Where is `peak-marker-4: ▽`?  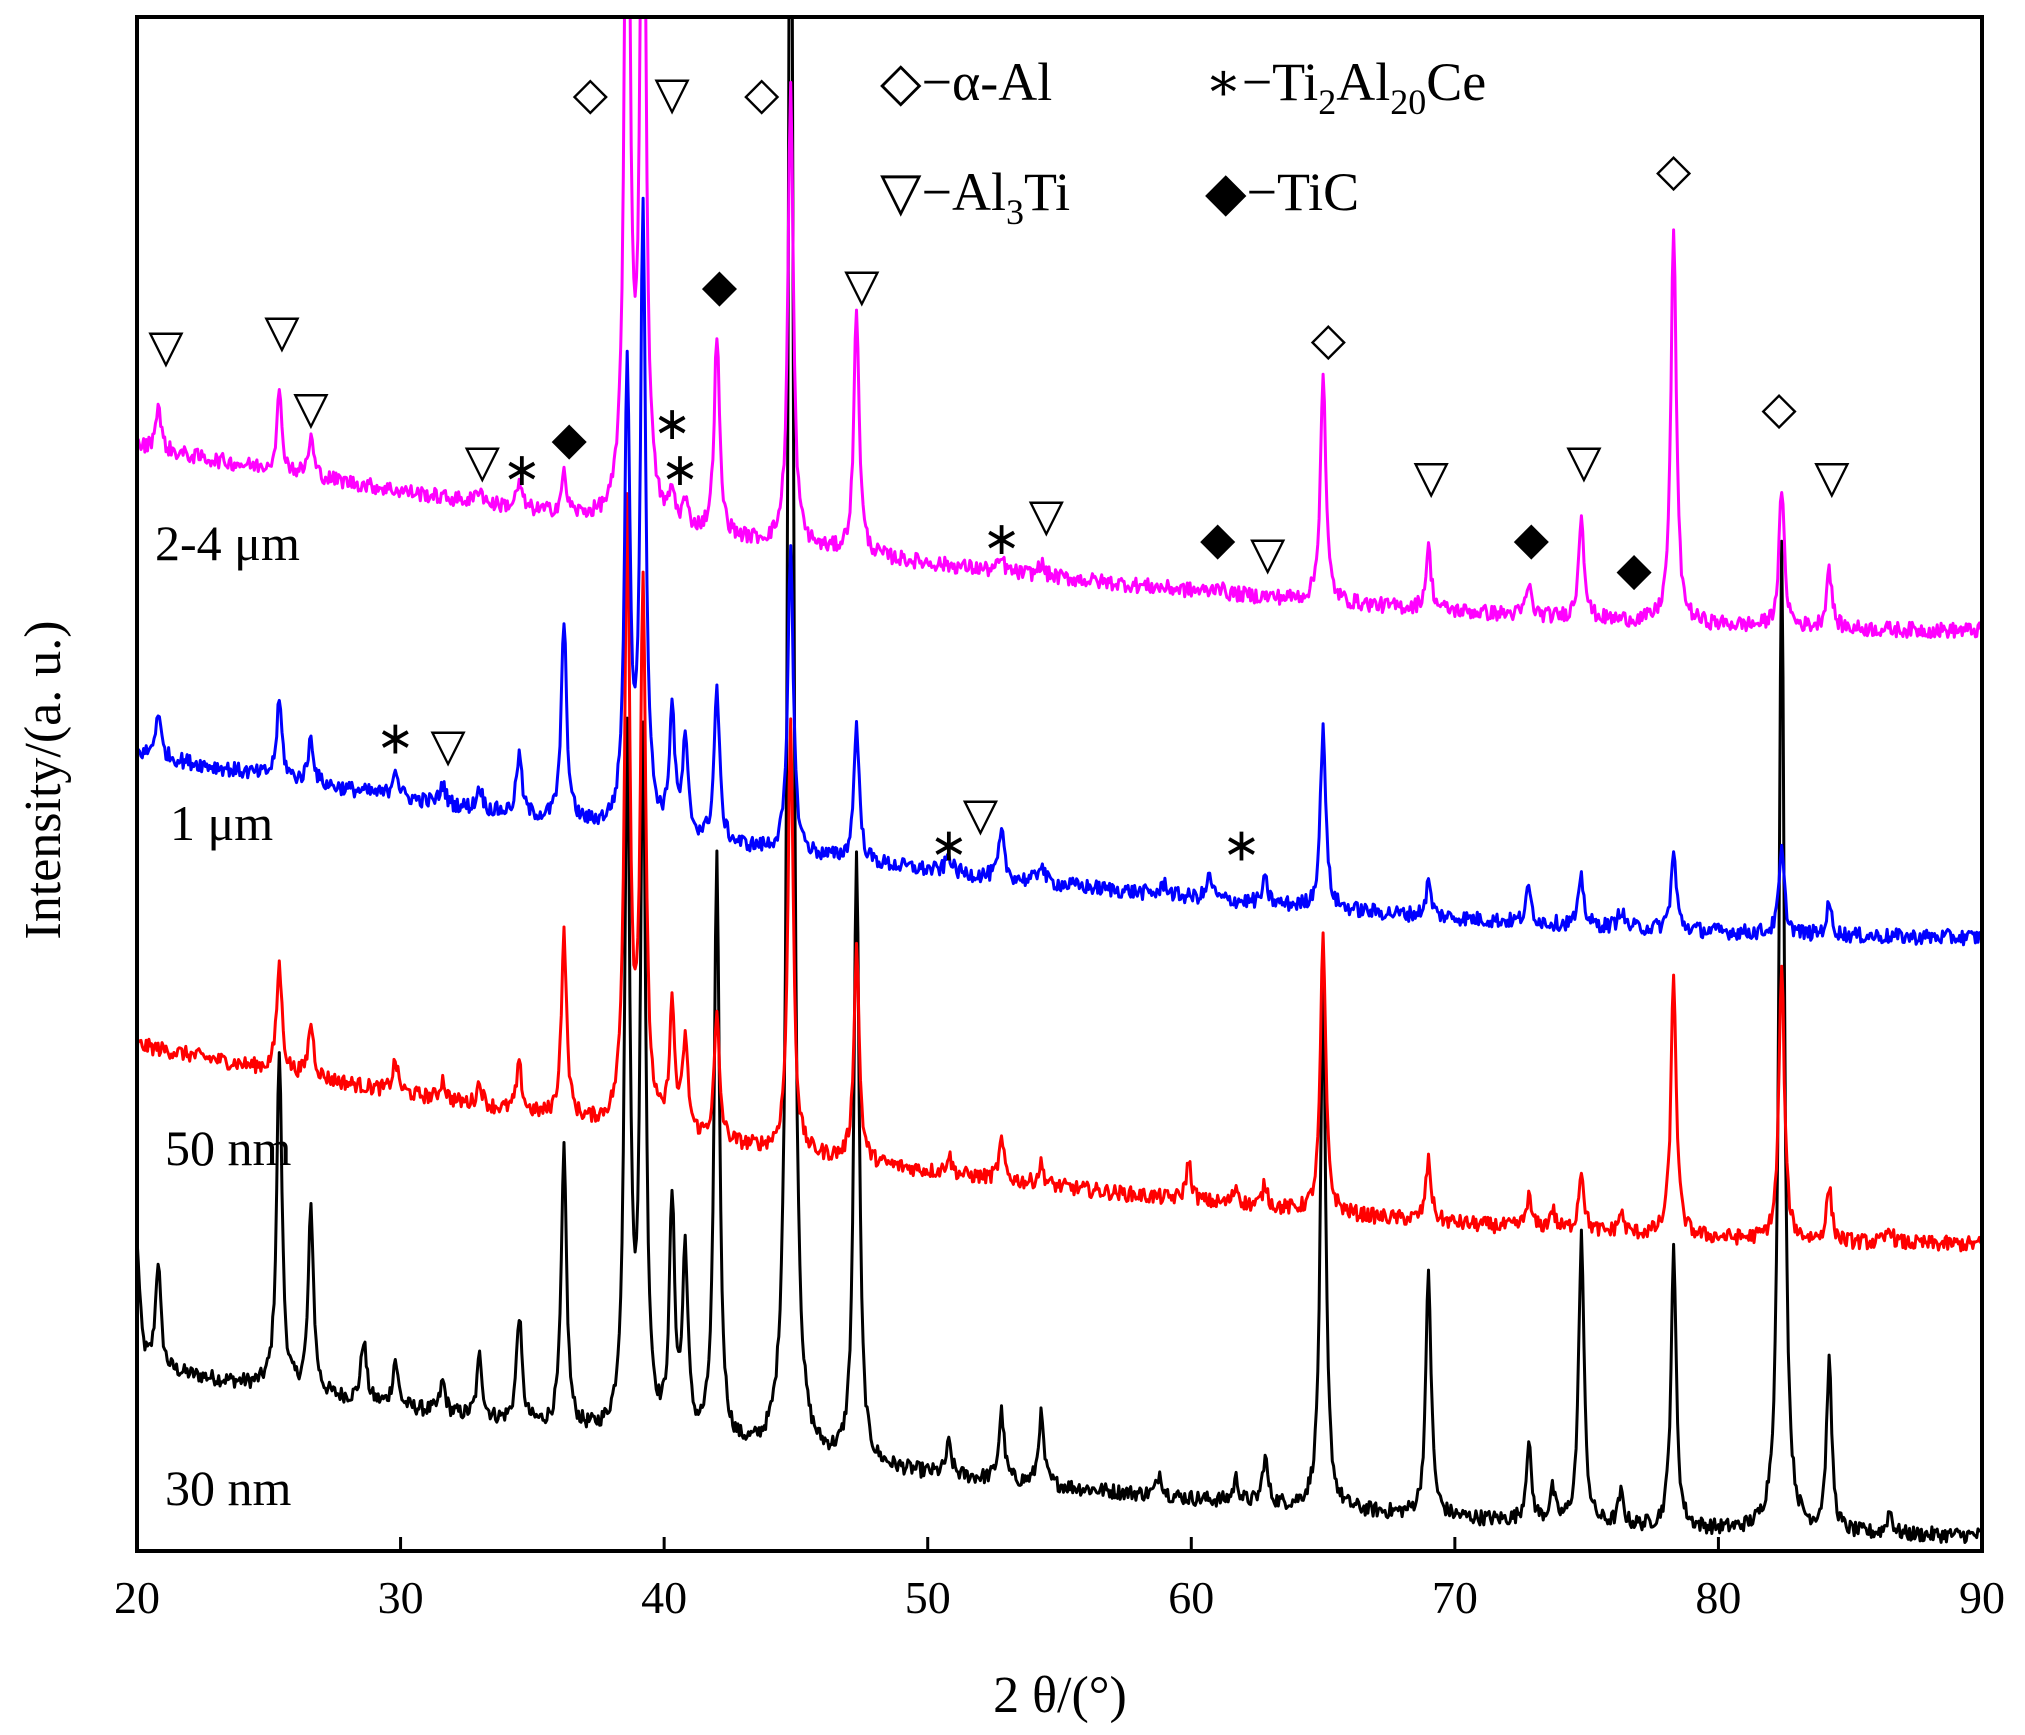
peak-marker-4: ▽ is located at coordinates (166, 346).